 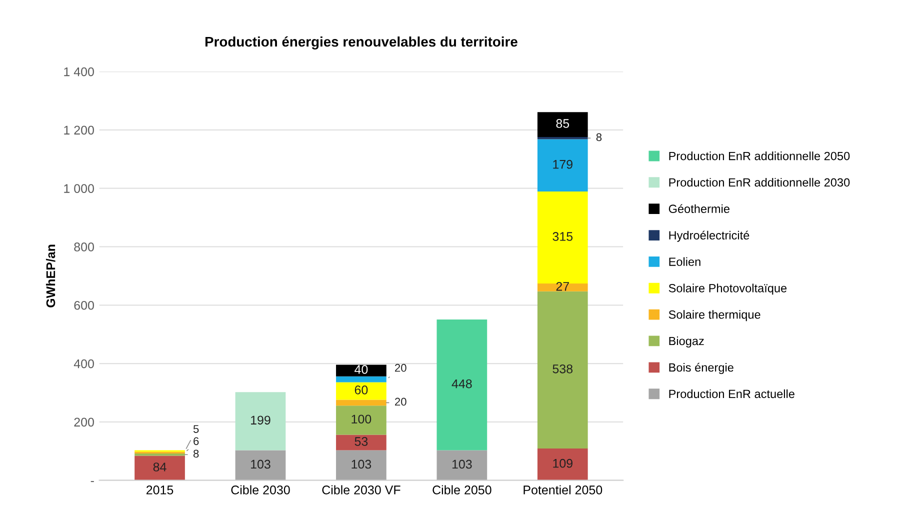 What do you see at coordinates (361, 43) in the screenshot?
I see `chart-title: Production énergies renouvelables du territoire` at bounding box center [361, 43].